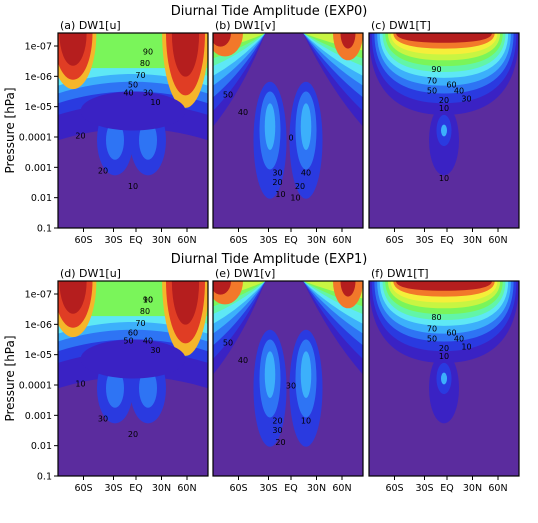 The height and width of the screenshot is (523, 538). Describe the element at coordinates (290, 137) in the screenshot. I see `contour-label: 0` at that location.